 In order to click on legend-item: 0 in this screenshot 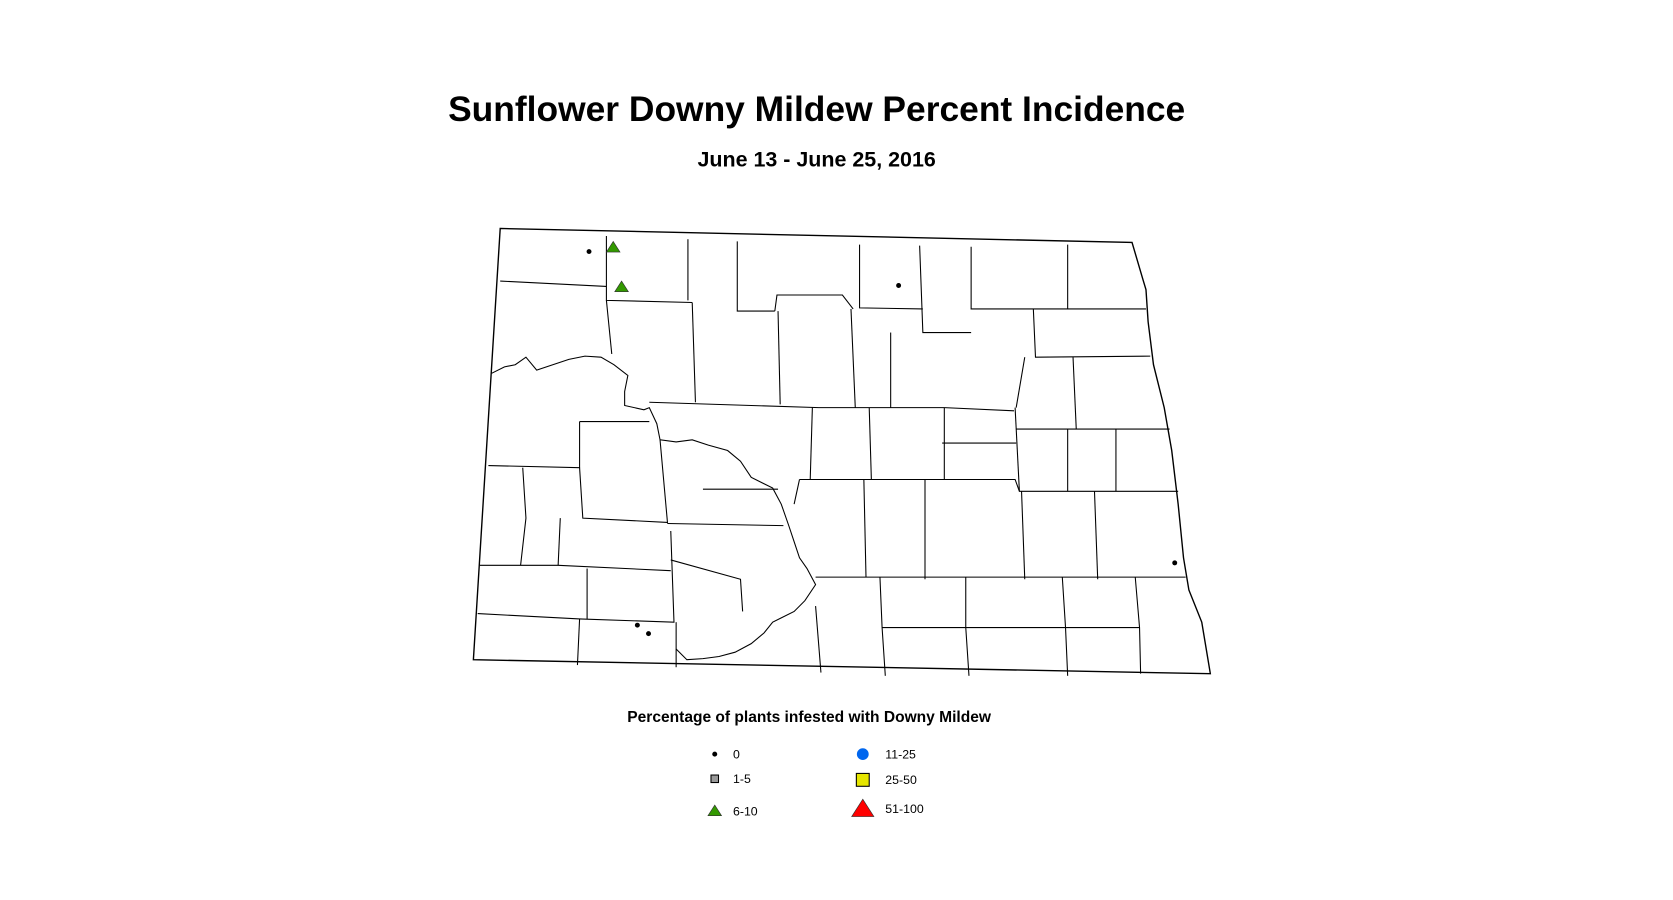, I will do `click(726, 754)`.